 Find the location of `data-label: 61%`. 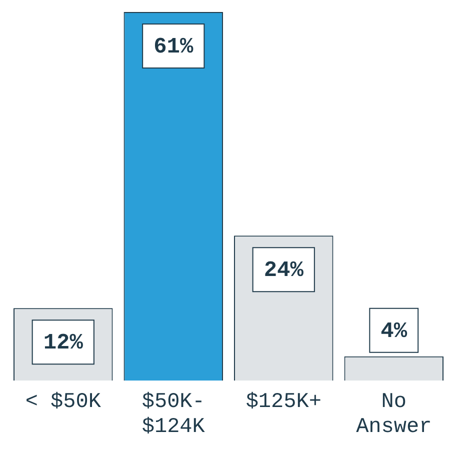

data-label: 61% is located at coordinates (174, 47).